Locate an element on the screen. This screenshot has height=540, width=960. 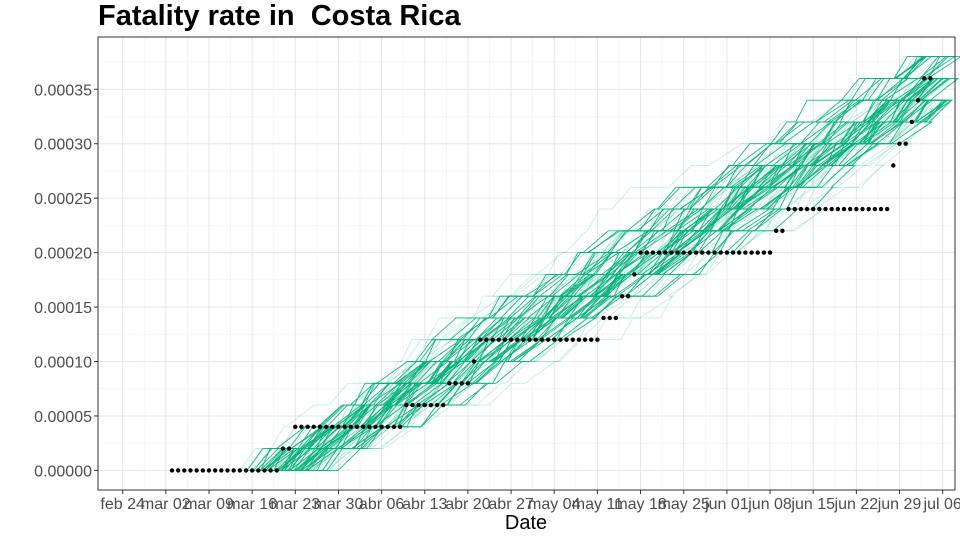
y-tick-label: 0.00005 is located at coordinates (63, 417).